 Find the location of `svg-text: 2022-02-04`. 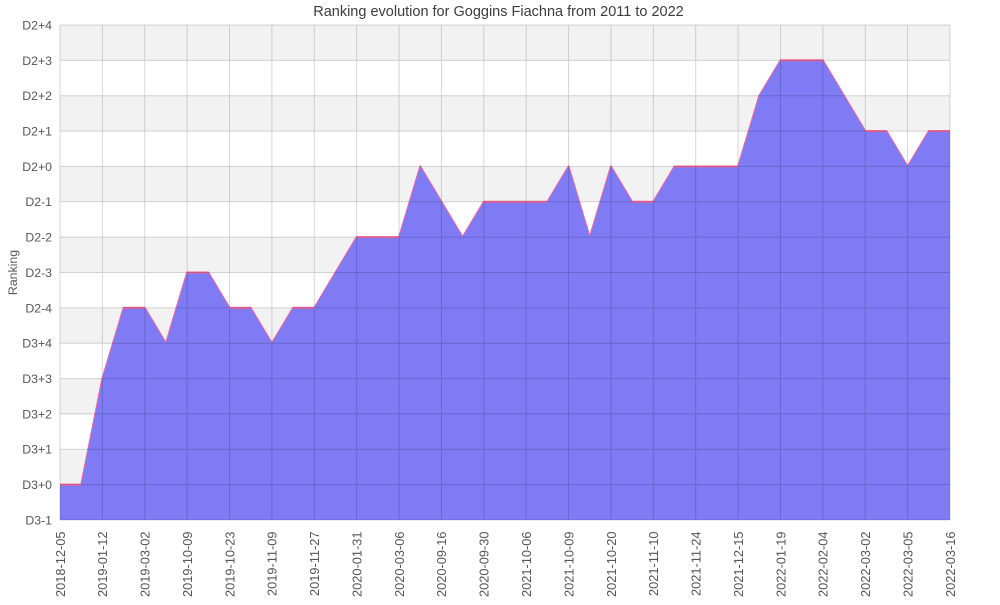

svg-text: 2022-02-04 is located at coordinates (823, 564).